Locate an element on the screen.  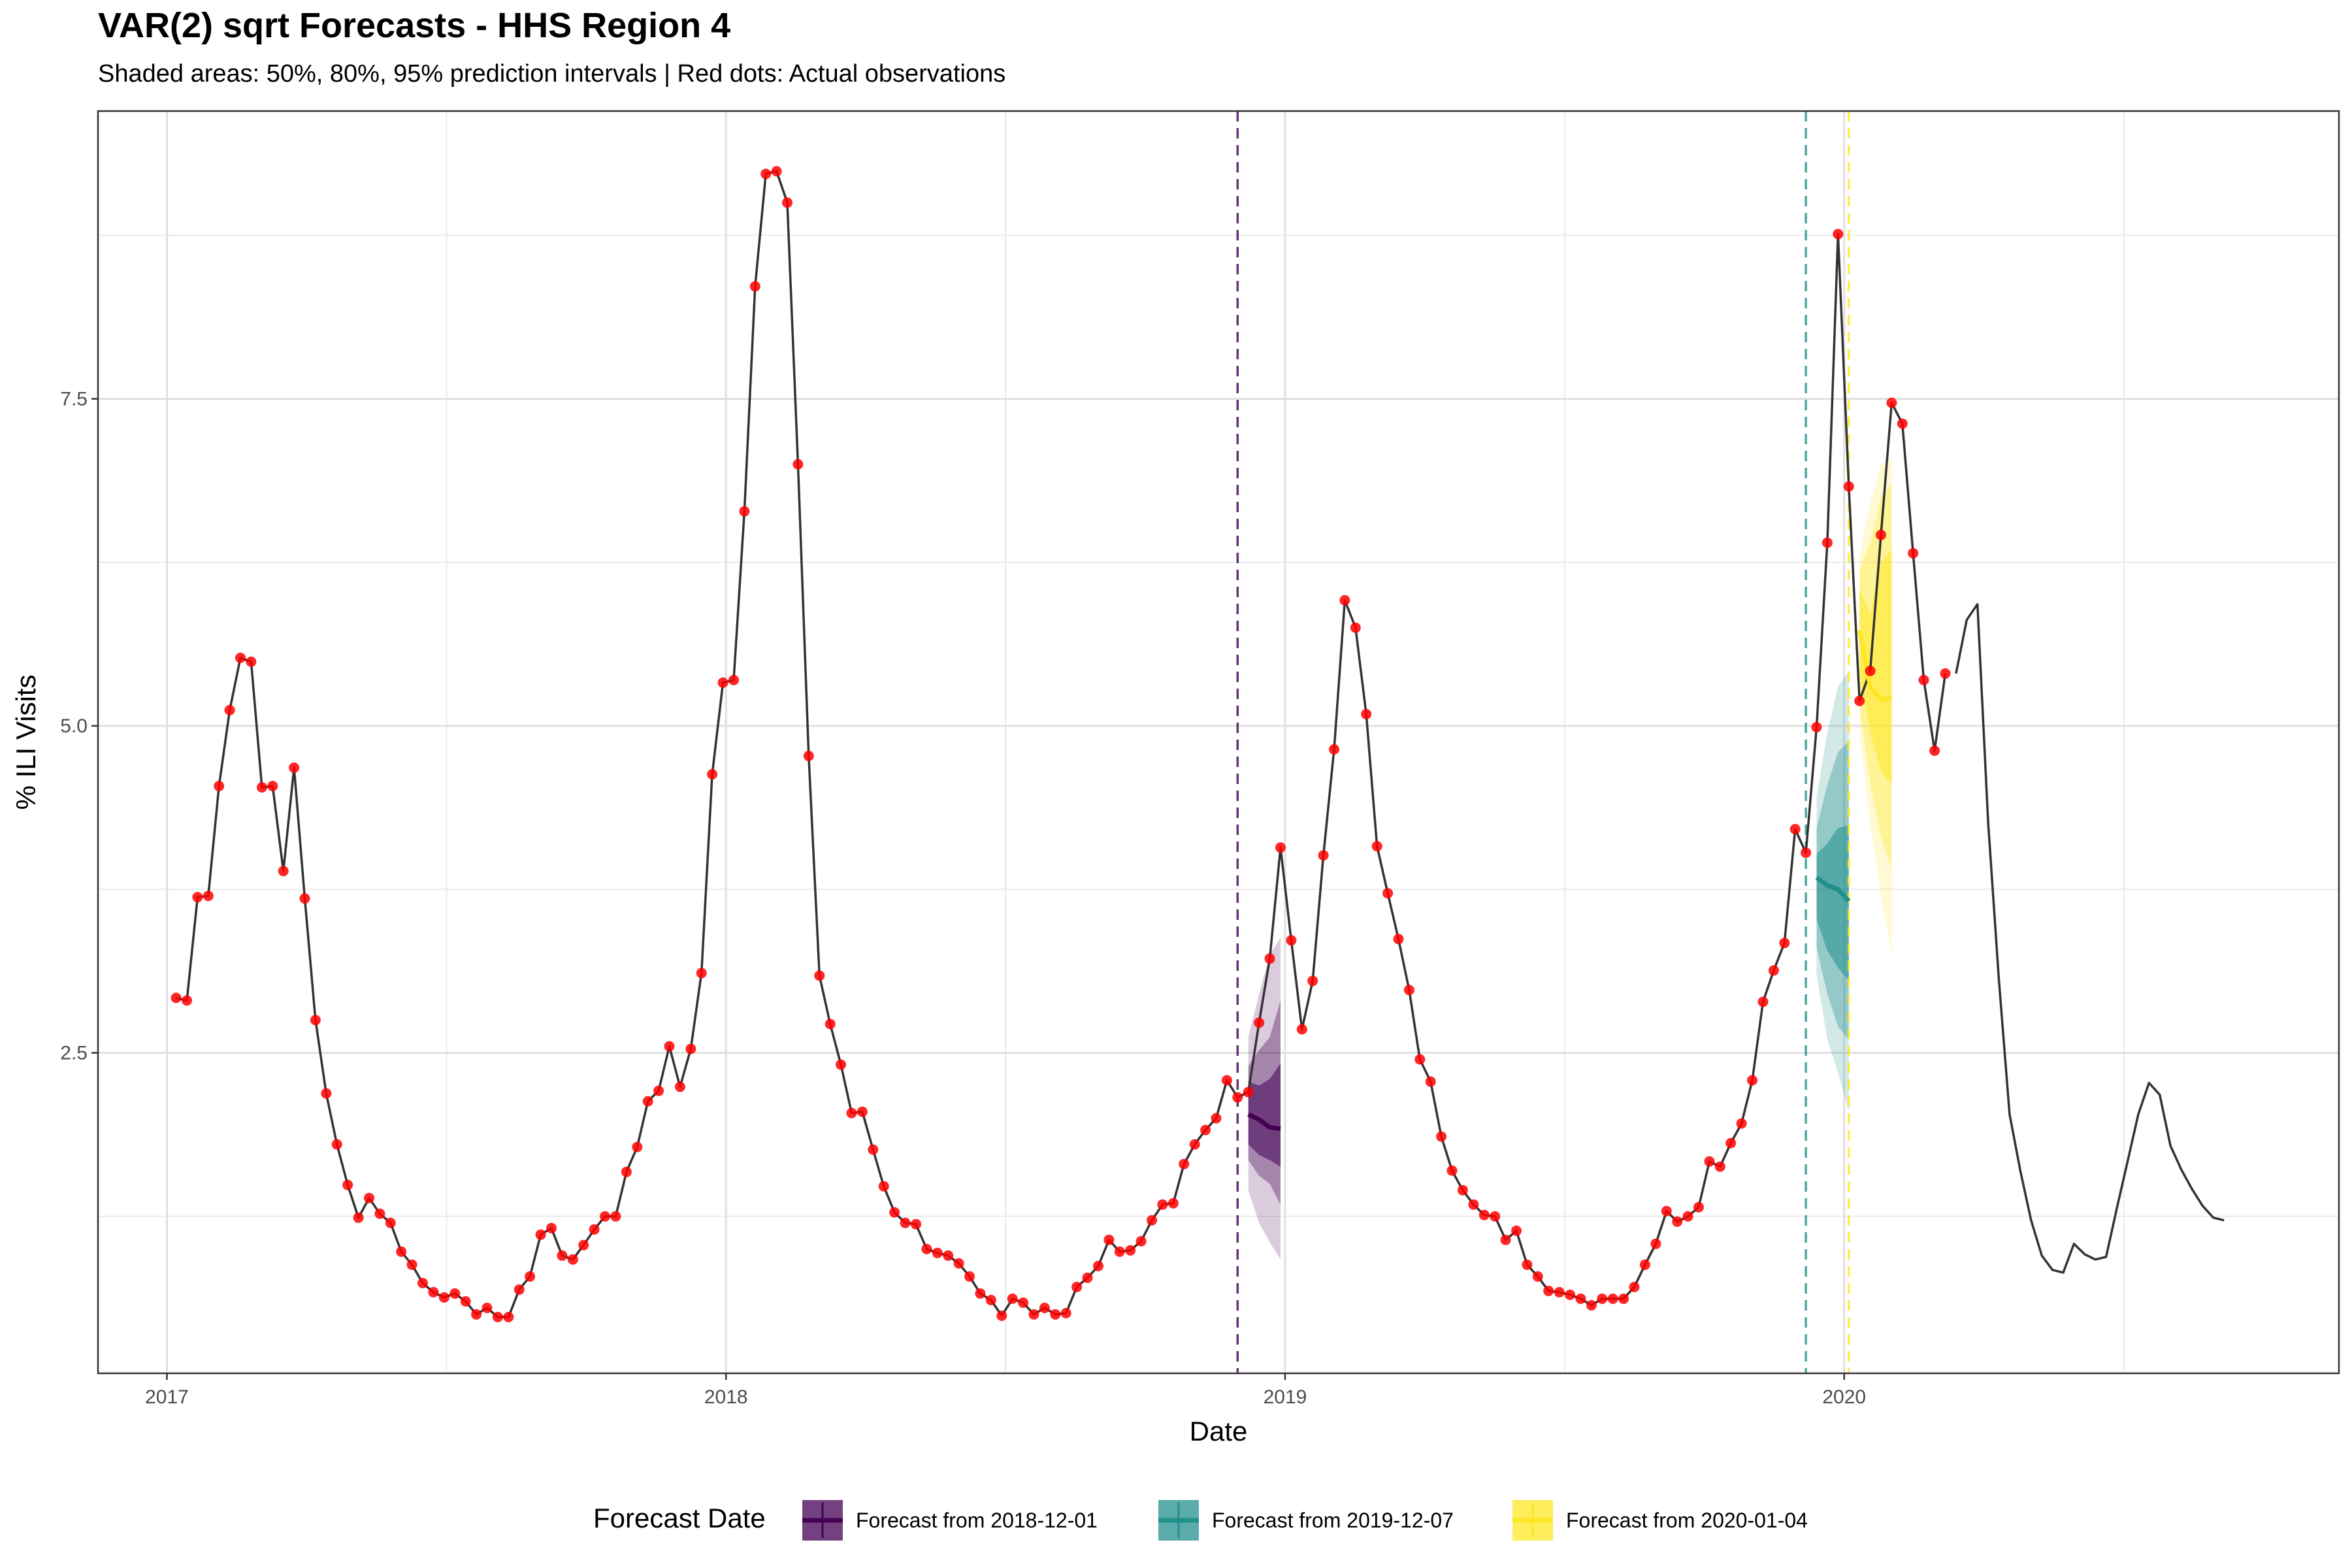
forecast-3-median-line is located at coordinates (1874, 666).